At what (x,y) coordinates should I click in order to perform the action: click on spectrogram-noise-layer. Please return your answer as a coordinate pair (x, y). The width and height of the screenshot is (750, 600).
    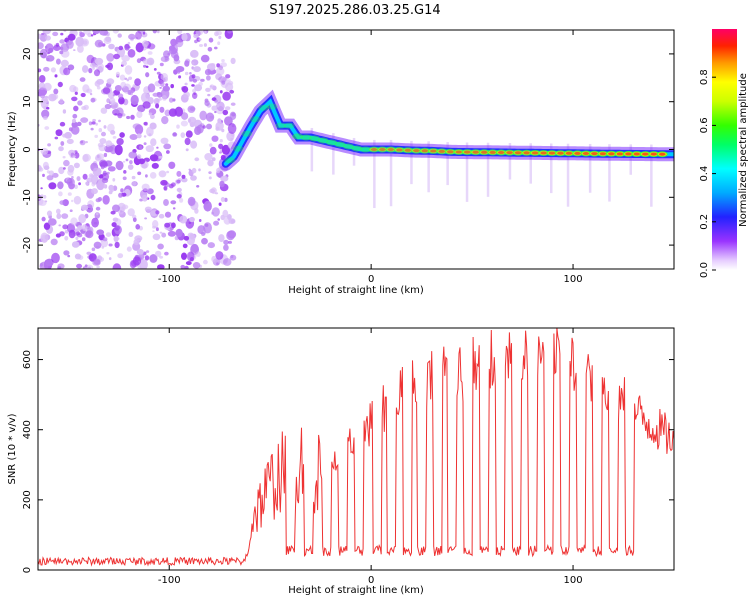
    Looking at the image, I should click on (137, 149).